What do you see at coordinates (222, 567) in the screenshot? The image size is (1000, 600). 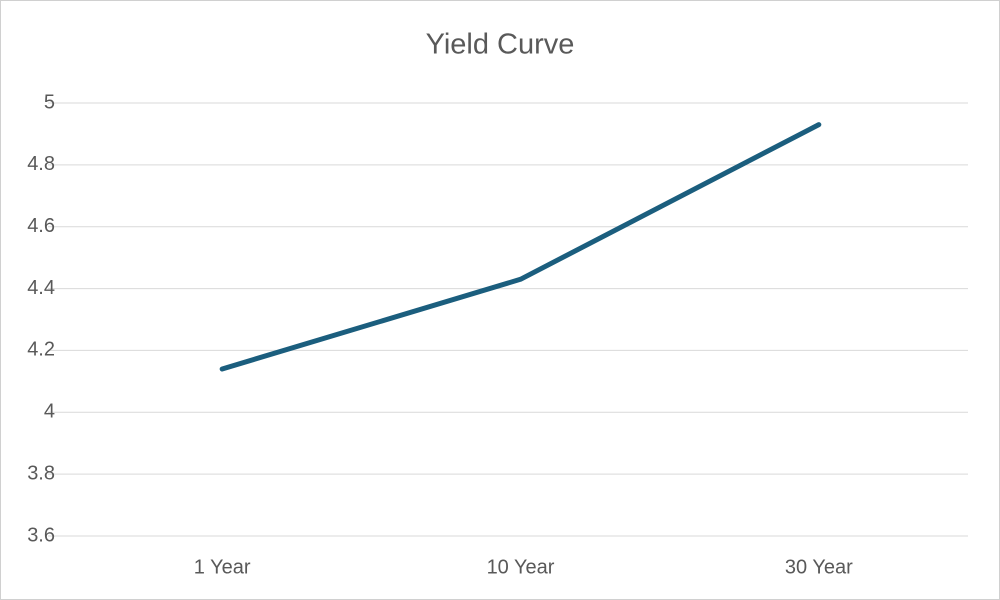 I see `x-tick-label: 1 Year` at bounding box center [222, 567].